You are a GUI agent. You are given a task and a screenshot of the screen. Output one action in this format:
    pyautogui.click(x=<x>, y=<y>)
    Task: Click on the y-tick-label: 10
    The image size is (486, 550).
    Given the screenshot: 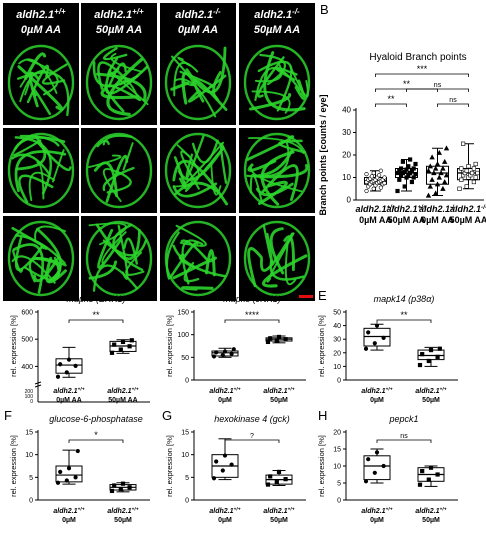 What is the action you would take?
    pyautogui.click(x=185, y=455)
    